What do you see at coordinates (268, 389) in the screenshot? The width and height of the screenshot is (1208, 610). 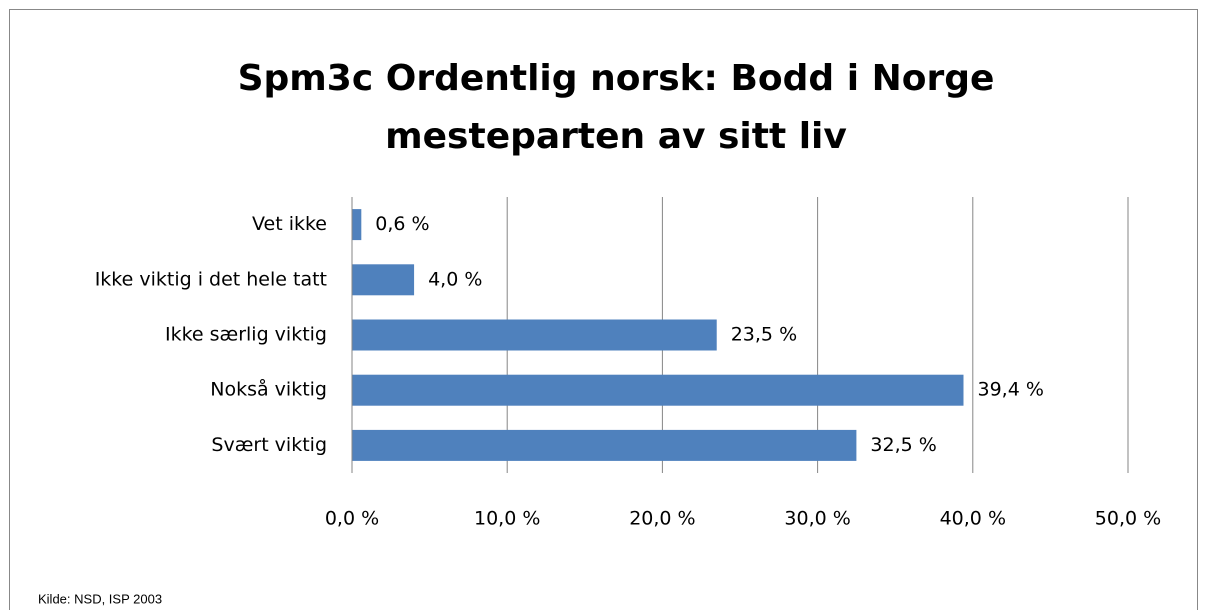 I see `y-tick-label: Nokså viktig` at bounding box center [268, 389].